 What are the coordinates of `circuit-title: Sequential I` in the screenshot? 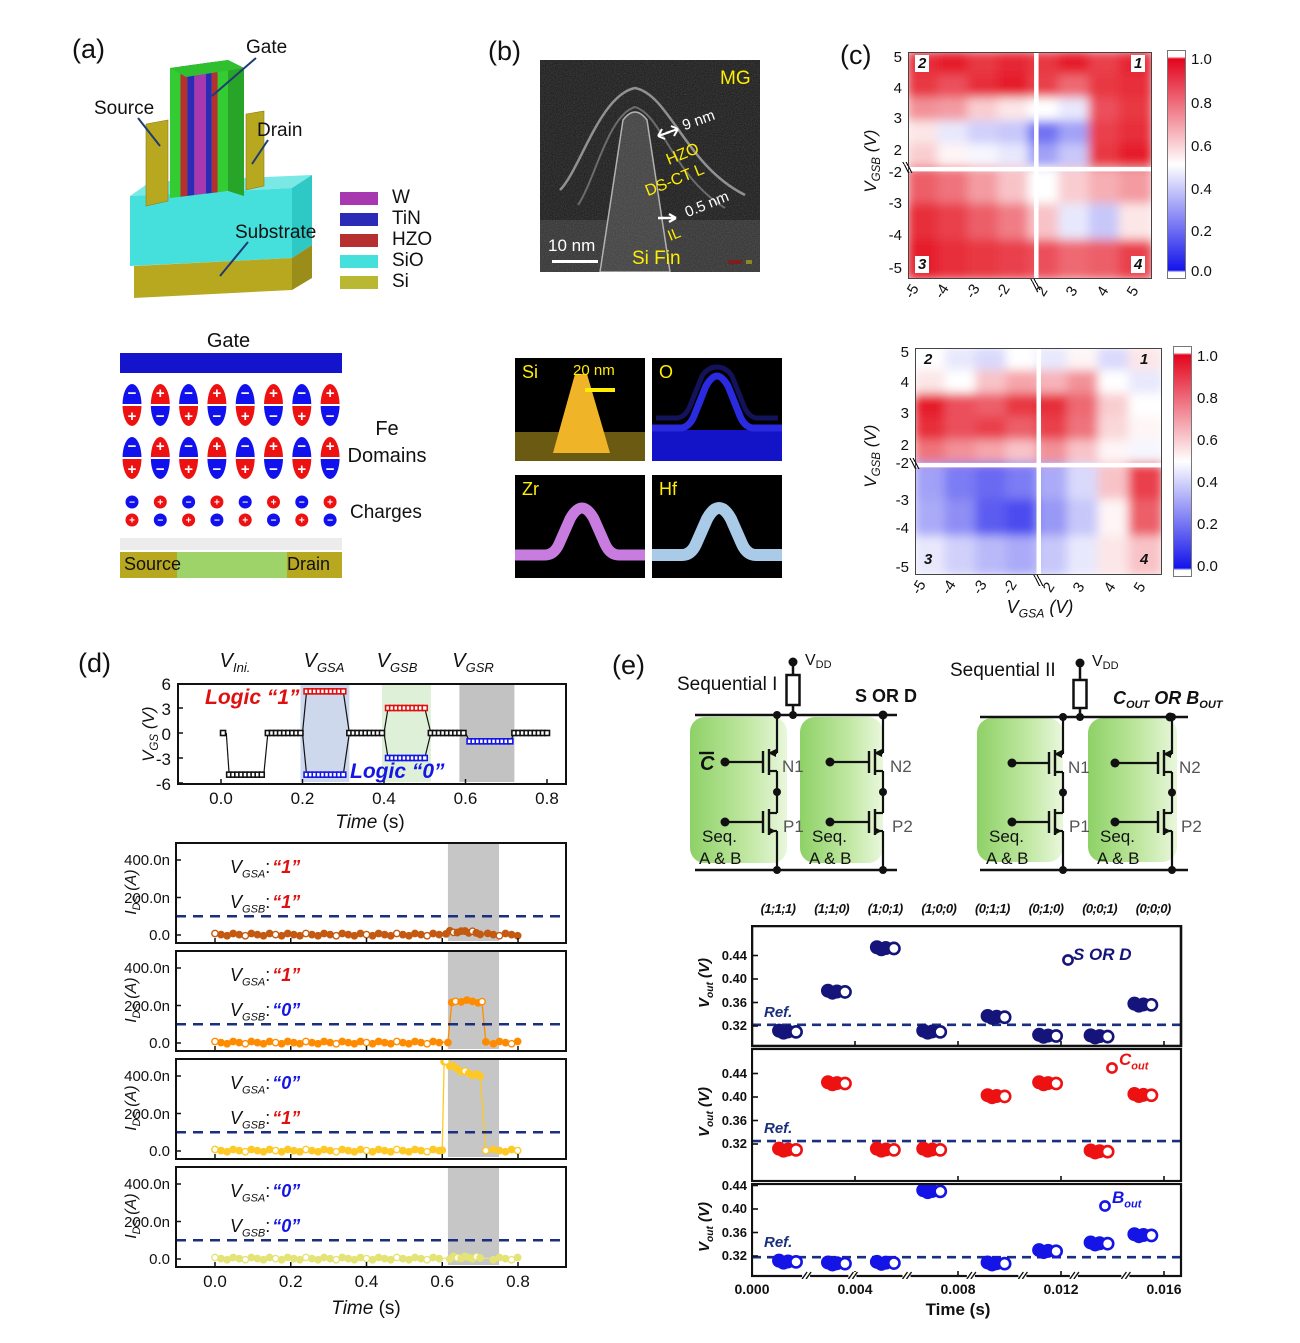 It's located at (727, 684).